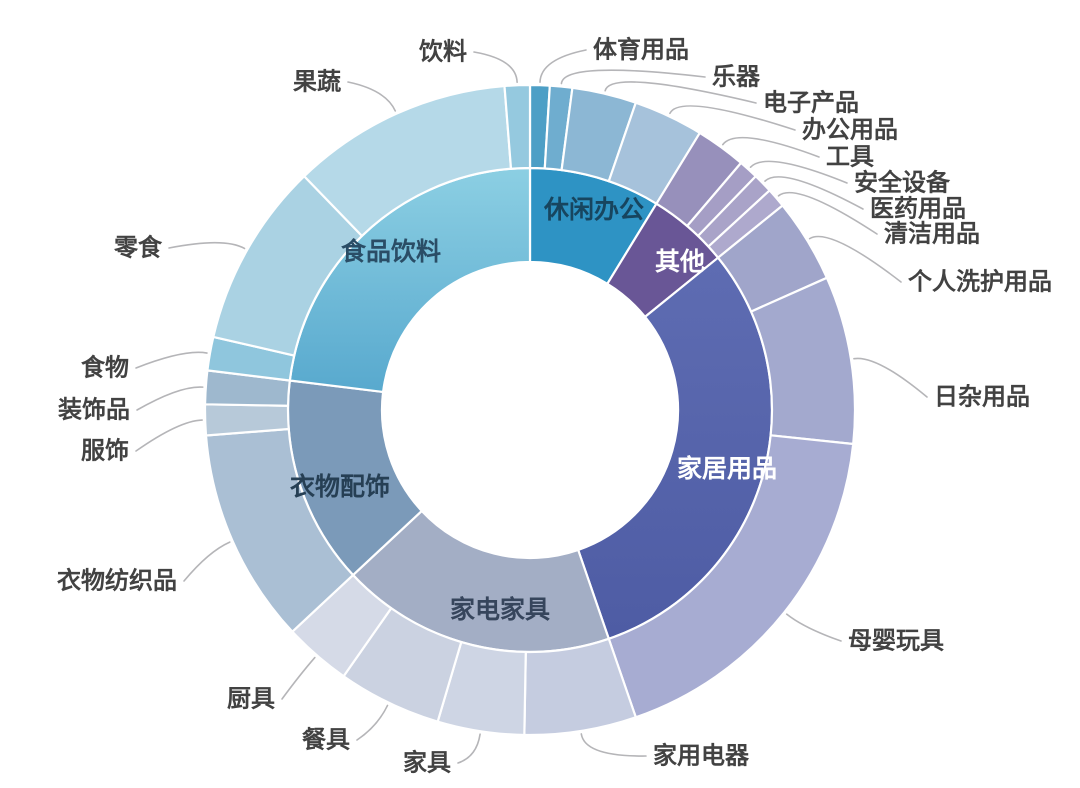 Image resolution: width=1080 pixels, height=788 pixels. What do you see at coordinates (340, 486) in the screenshot?
I see `inner-segment-label: 衣物配饰` at bounding box center [340, 486].